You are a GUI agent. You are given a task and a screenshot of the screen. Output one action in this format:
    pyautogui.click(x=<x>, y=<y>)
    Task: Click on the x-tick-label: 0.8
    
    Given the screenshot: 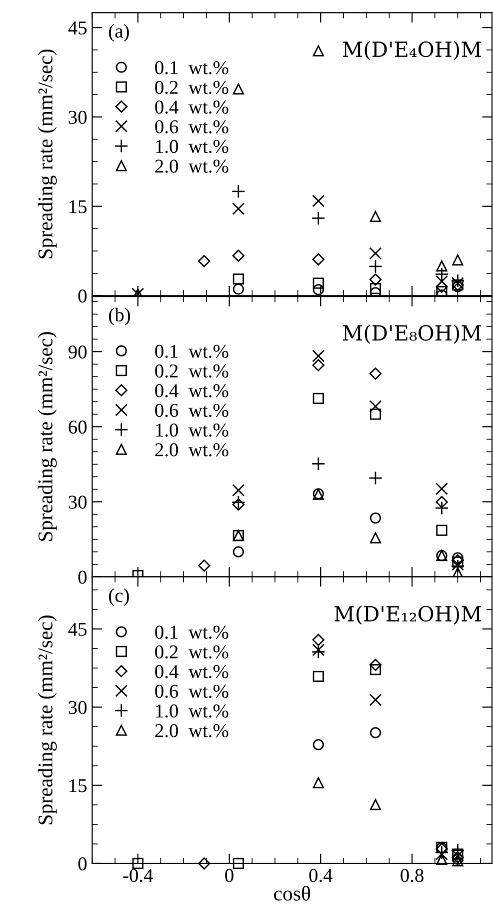 What is the action you would take?
    pyautogui.click(x=412, y=875)
    